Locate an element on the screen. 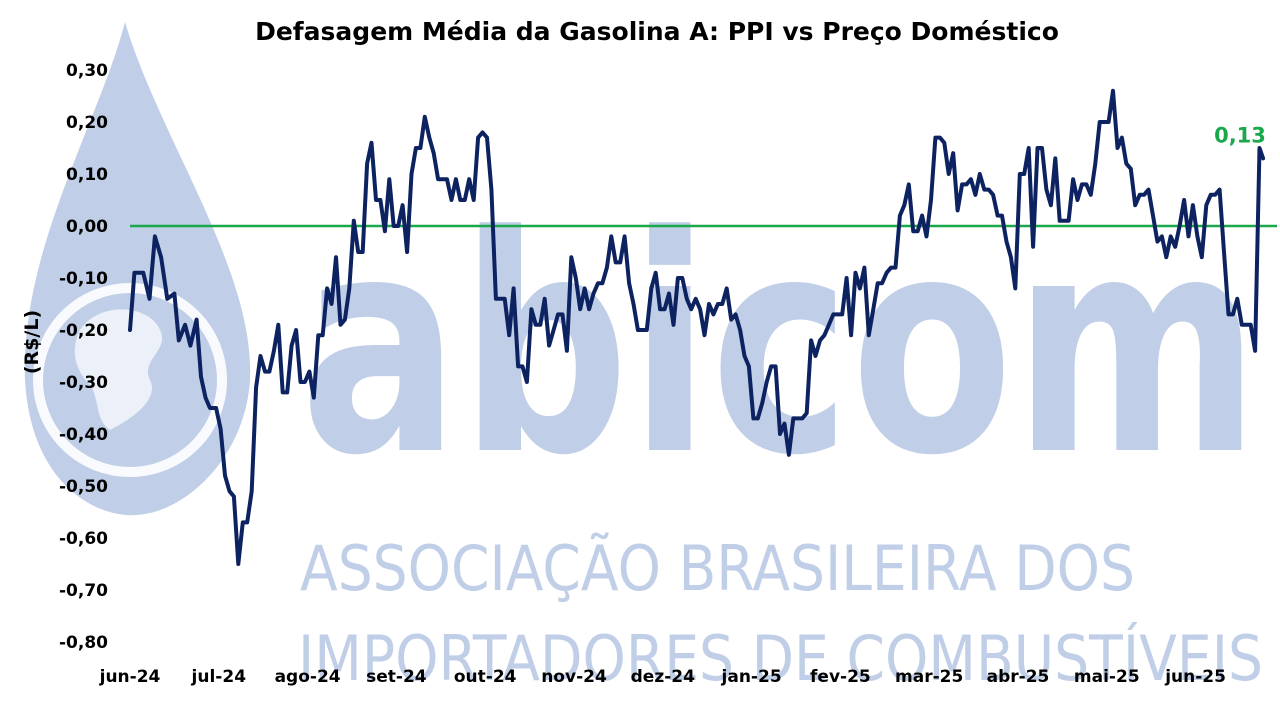 The width and height of the screenshot is (1280, 706). x-tick-label: nov-24 is located at coordinates (574, 677).